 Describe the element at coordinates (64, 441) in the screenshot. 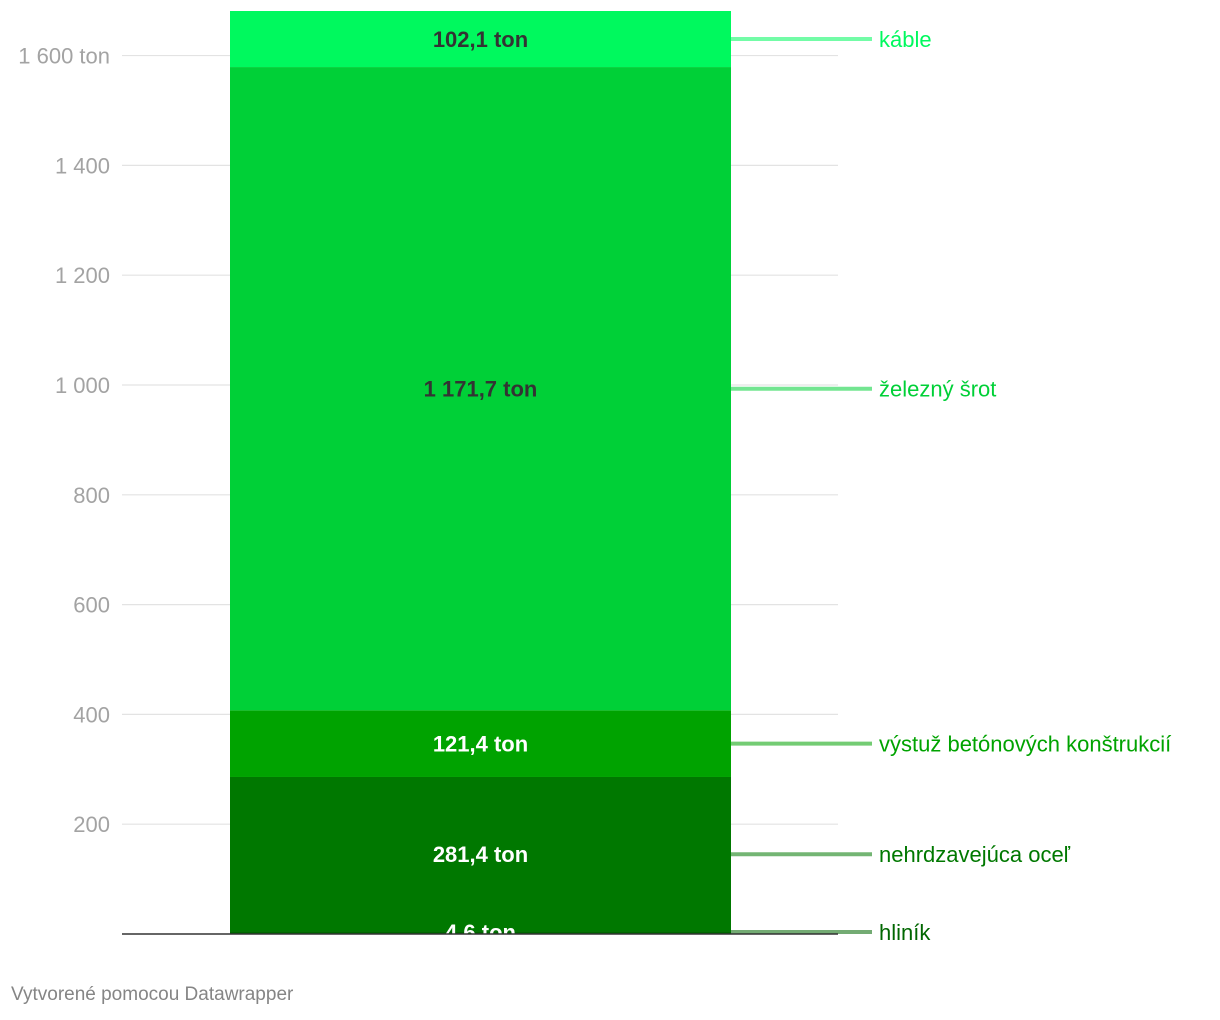

I see `y-axis: 200 400 600 800 1 000 1 200 1 400 1 600 ton` at that location.